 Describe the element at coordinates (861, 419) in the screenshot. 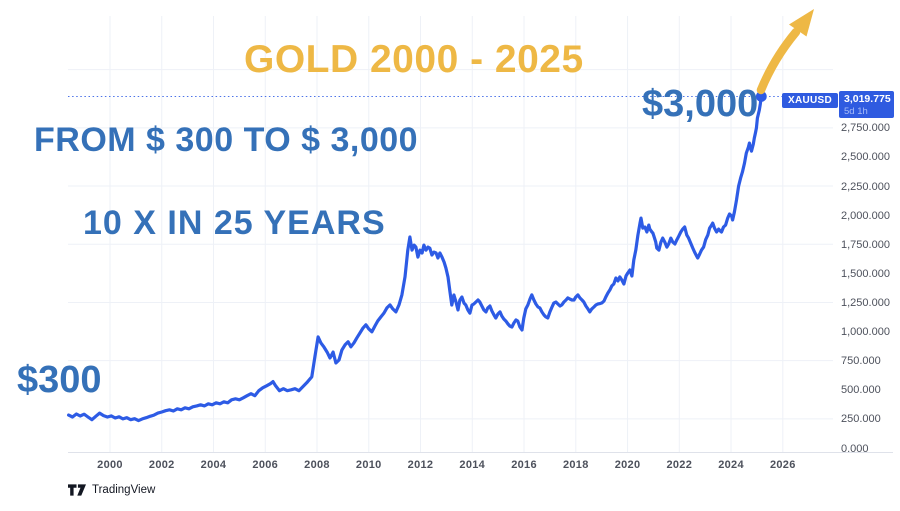

I see `price-scale-label: 250.000` at that location.